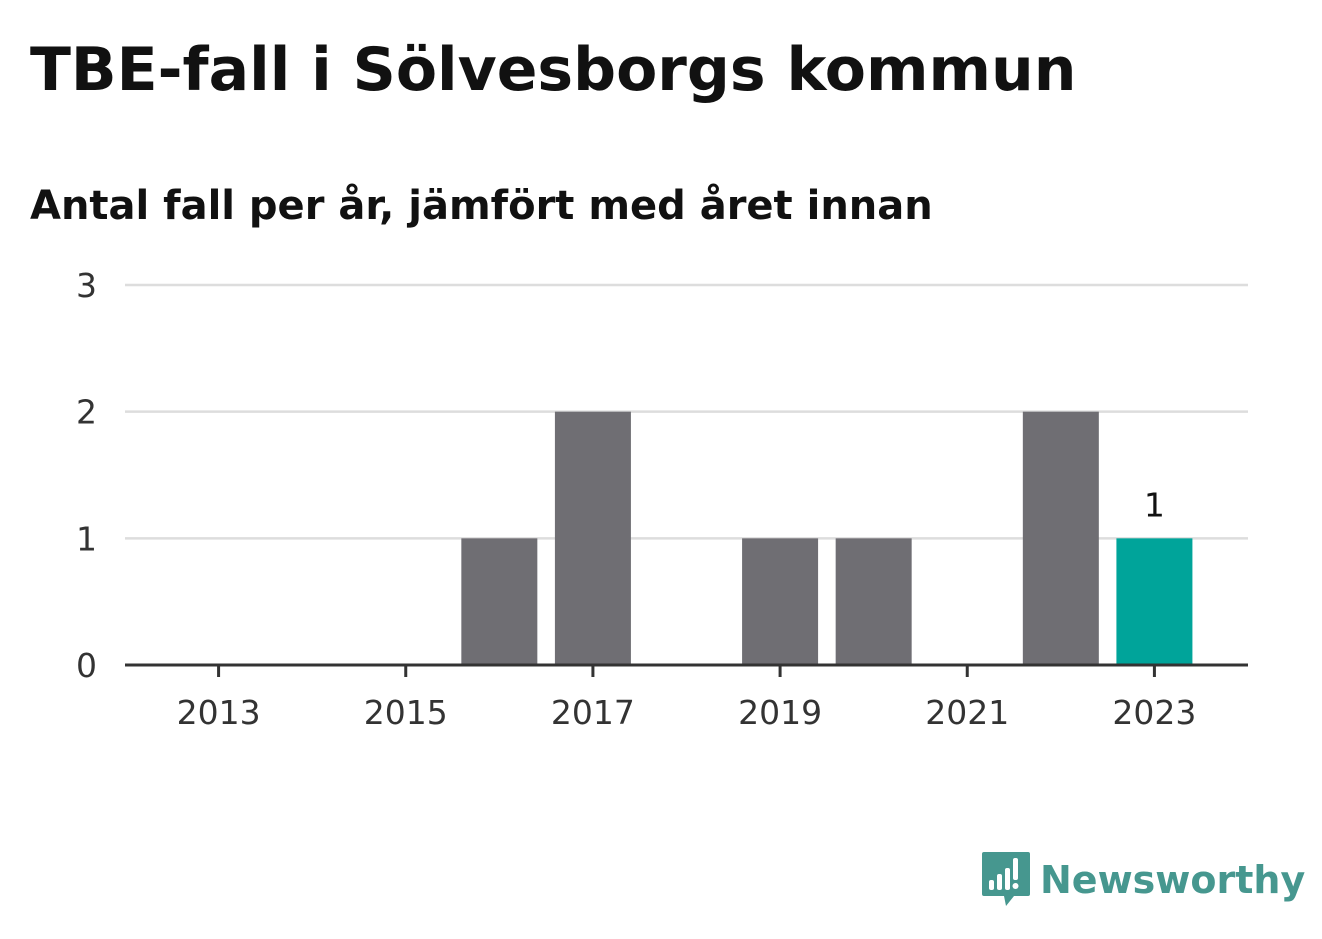  I want to click on axes, so click(686, 670).